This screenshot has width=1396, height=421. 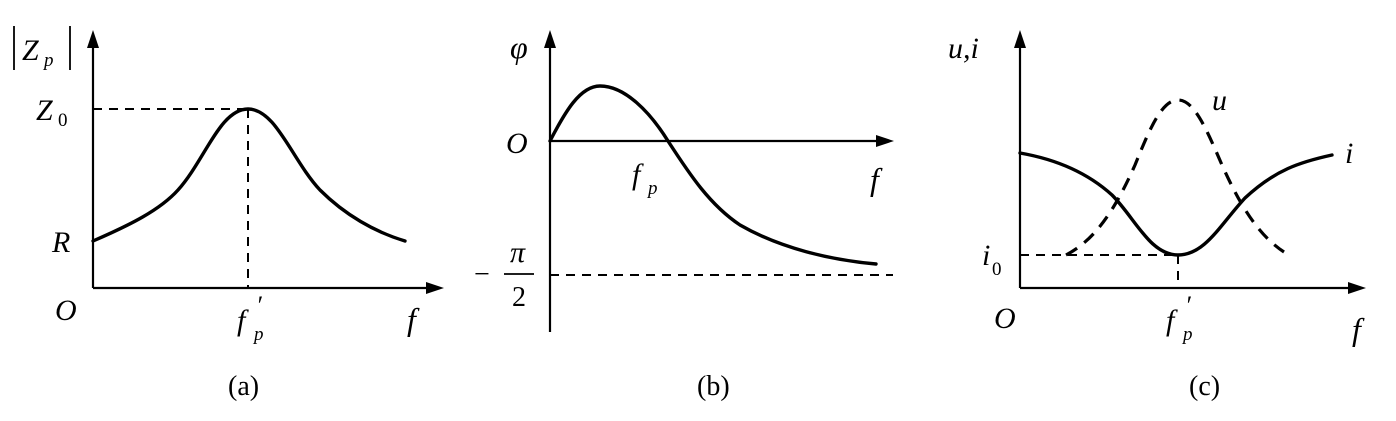 I want to click on panel-c-voltage-curve, so click(x=1175, y=177).